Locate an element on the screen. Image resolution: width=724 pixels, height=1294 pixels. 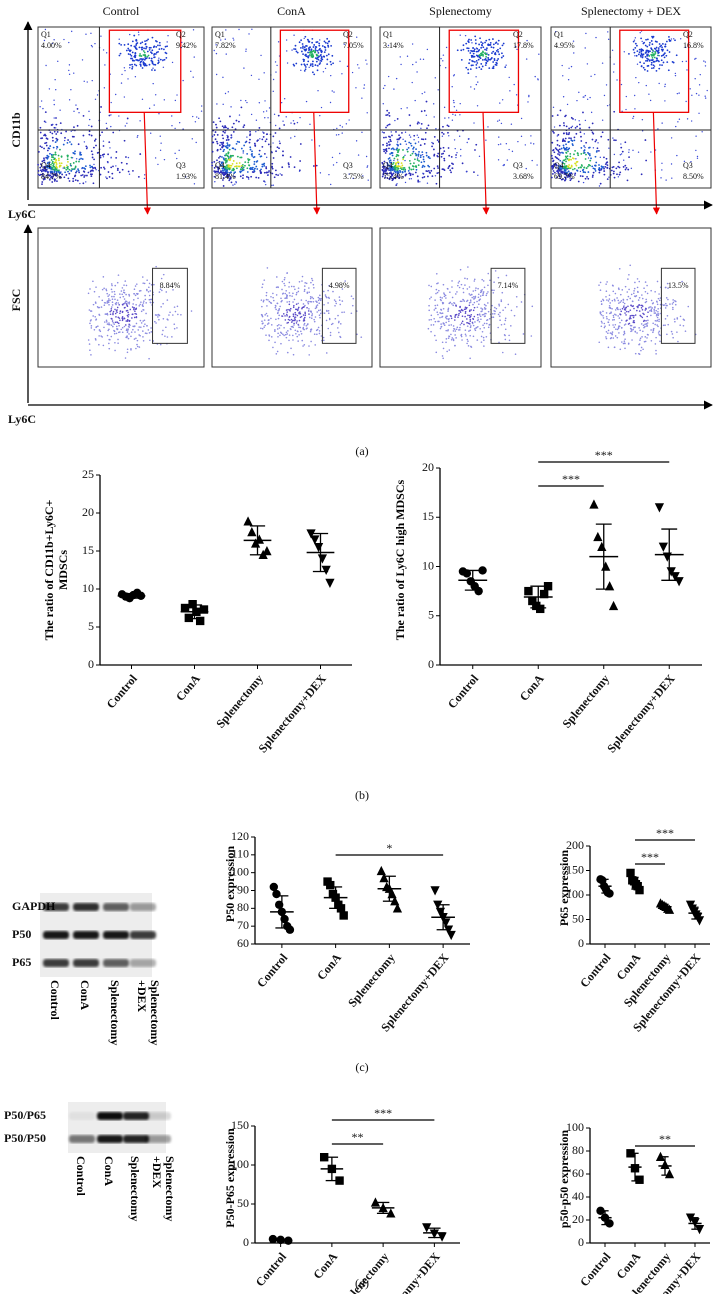
panel-label: (d) is located at coordinates (362, 1283).